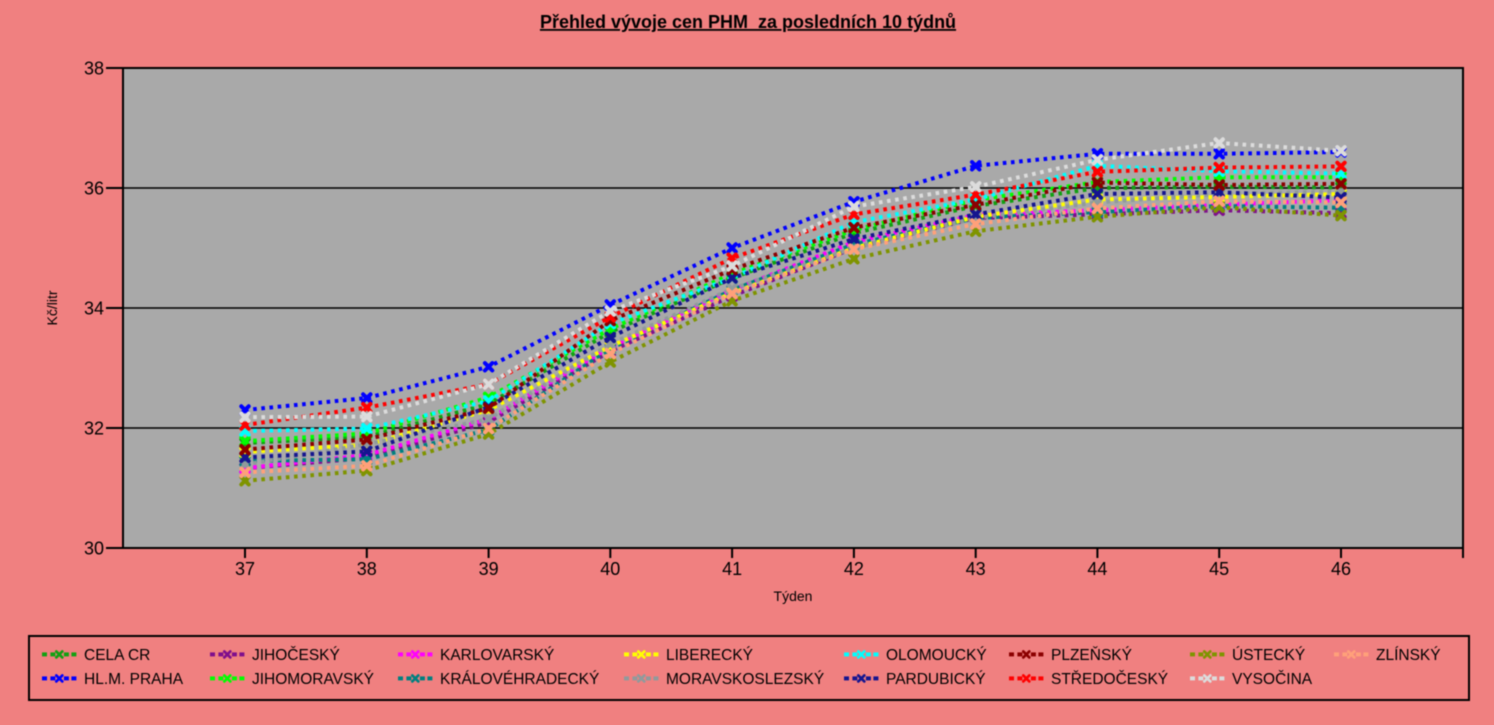  What do you see at coordinates (976, 569) in the screenshot?
I see `svg-text: 43` at bounding box center [976, 569].